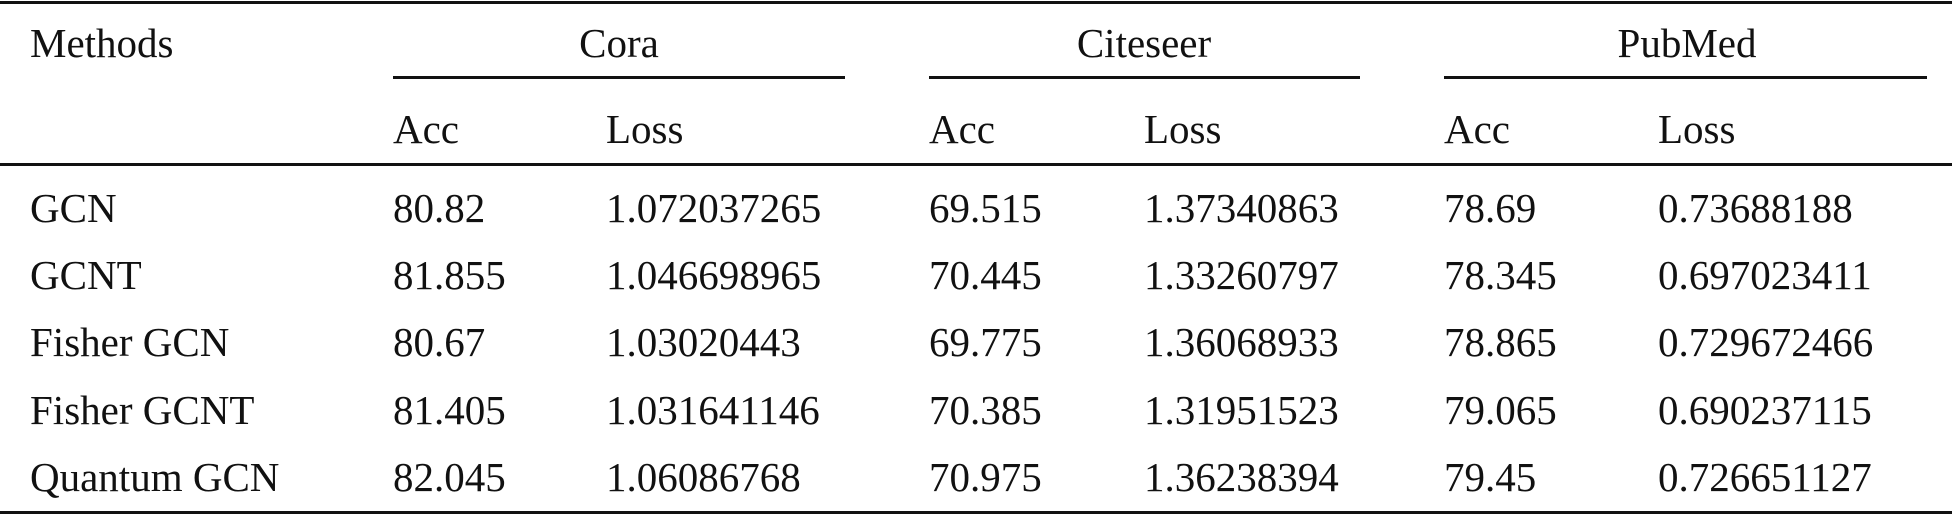 The width and height of the screenshot is (1952, 518). What do you see at coordinates (155, 477) in the screenshot?
I see `row-method: Quantum GCN` at bounding box center [155, 477].